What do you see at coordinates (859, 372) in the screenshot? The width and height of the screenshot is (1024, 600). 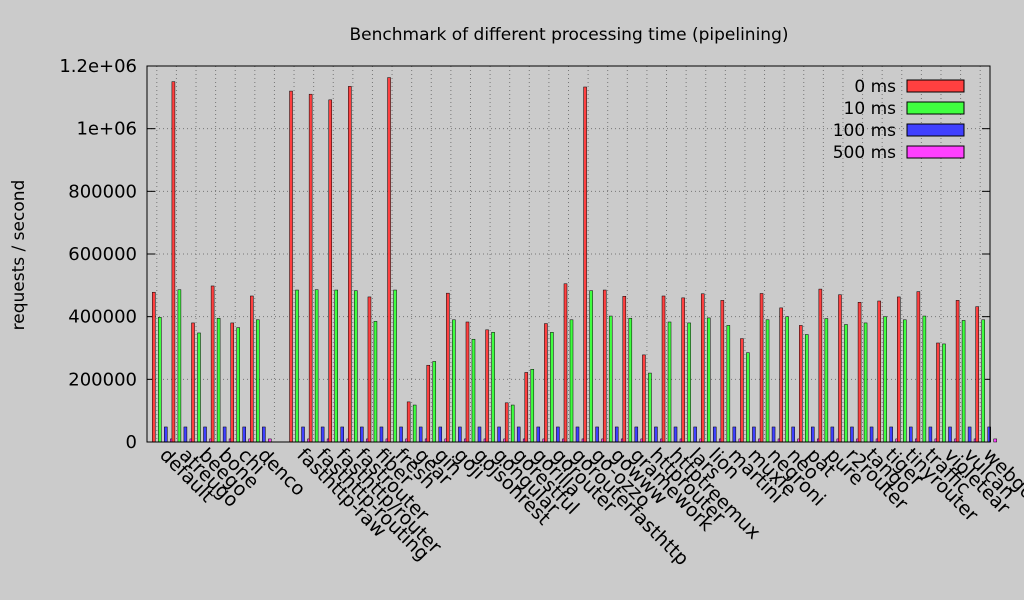 I see `bar-tango-0ms` at bounding box center [859, 372].